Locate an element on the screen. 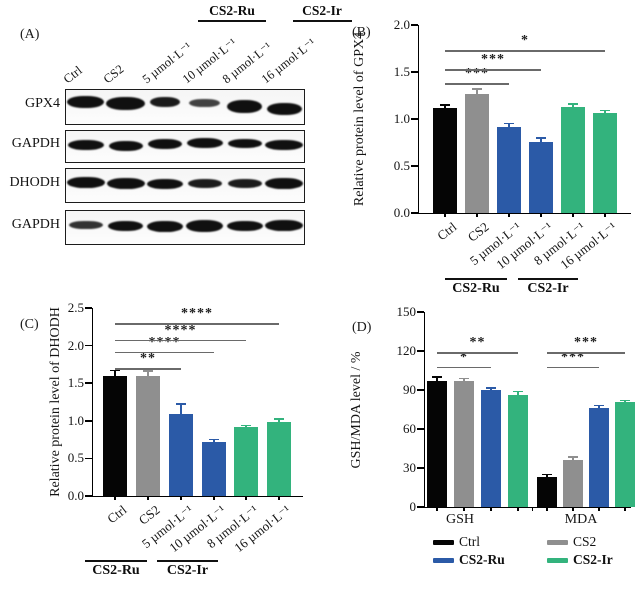  legend-label: CS2-Ir is located at coordinates (593, 559).